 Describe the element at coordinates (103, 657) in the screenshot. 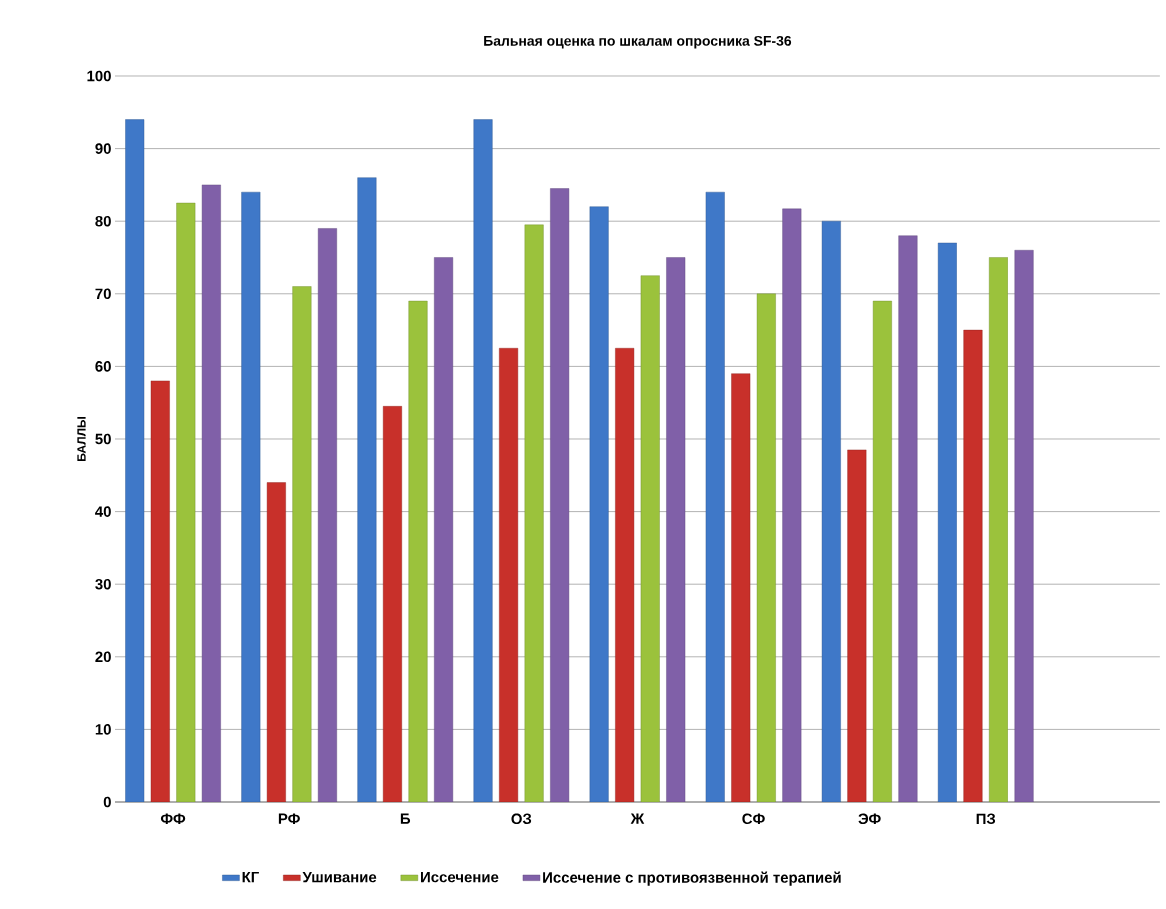

I see `y-tick-label: 20` at that location.